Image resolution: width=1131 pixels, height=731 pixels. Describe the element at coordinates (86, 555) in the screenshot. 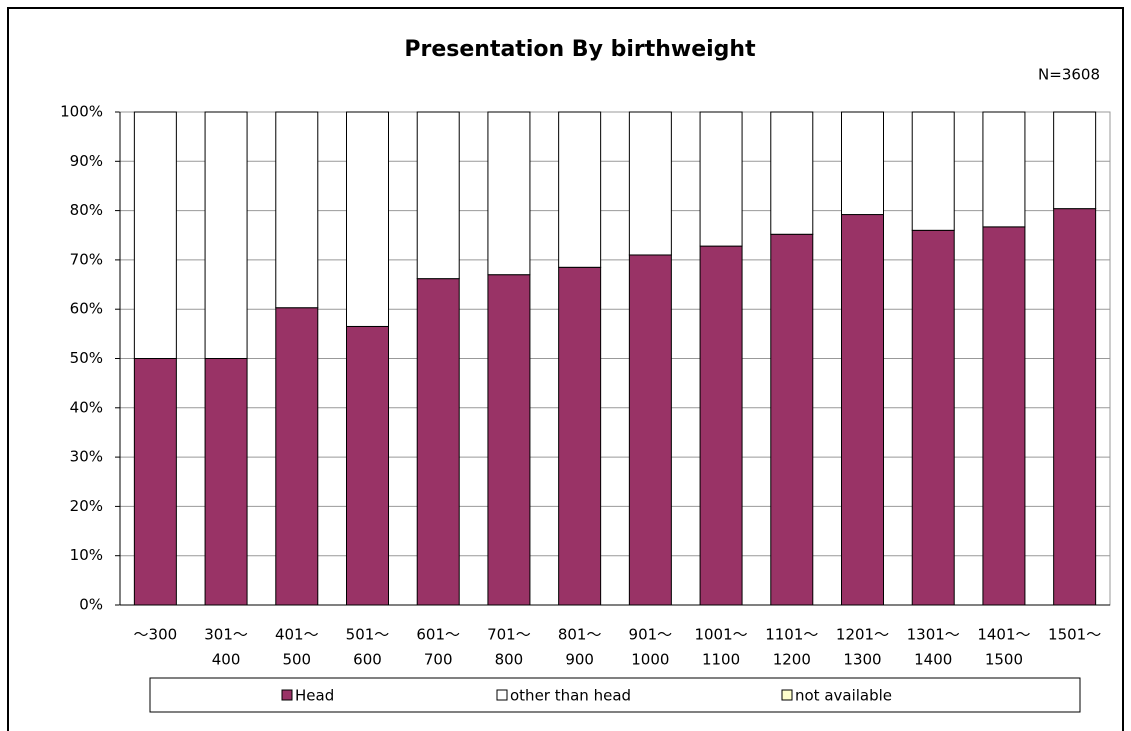

I see `y-tick-label: 10%` at that location.